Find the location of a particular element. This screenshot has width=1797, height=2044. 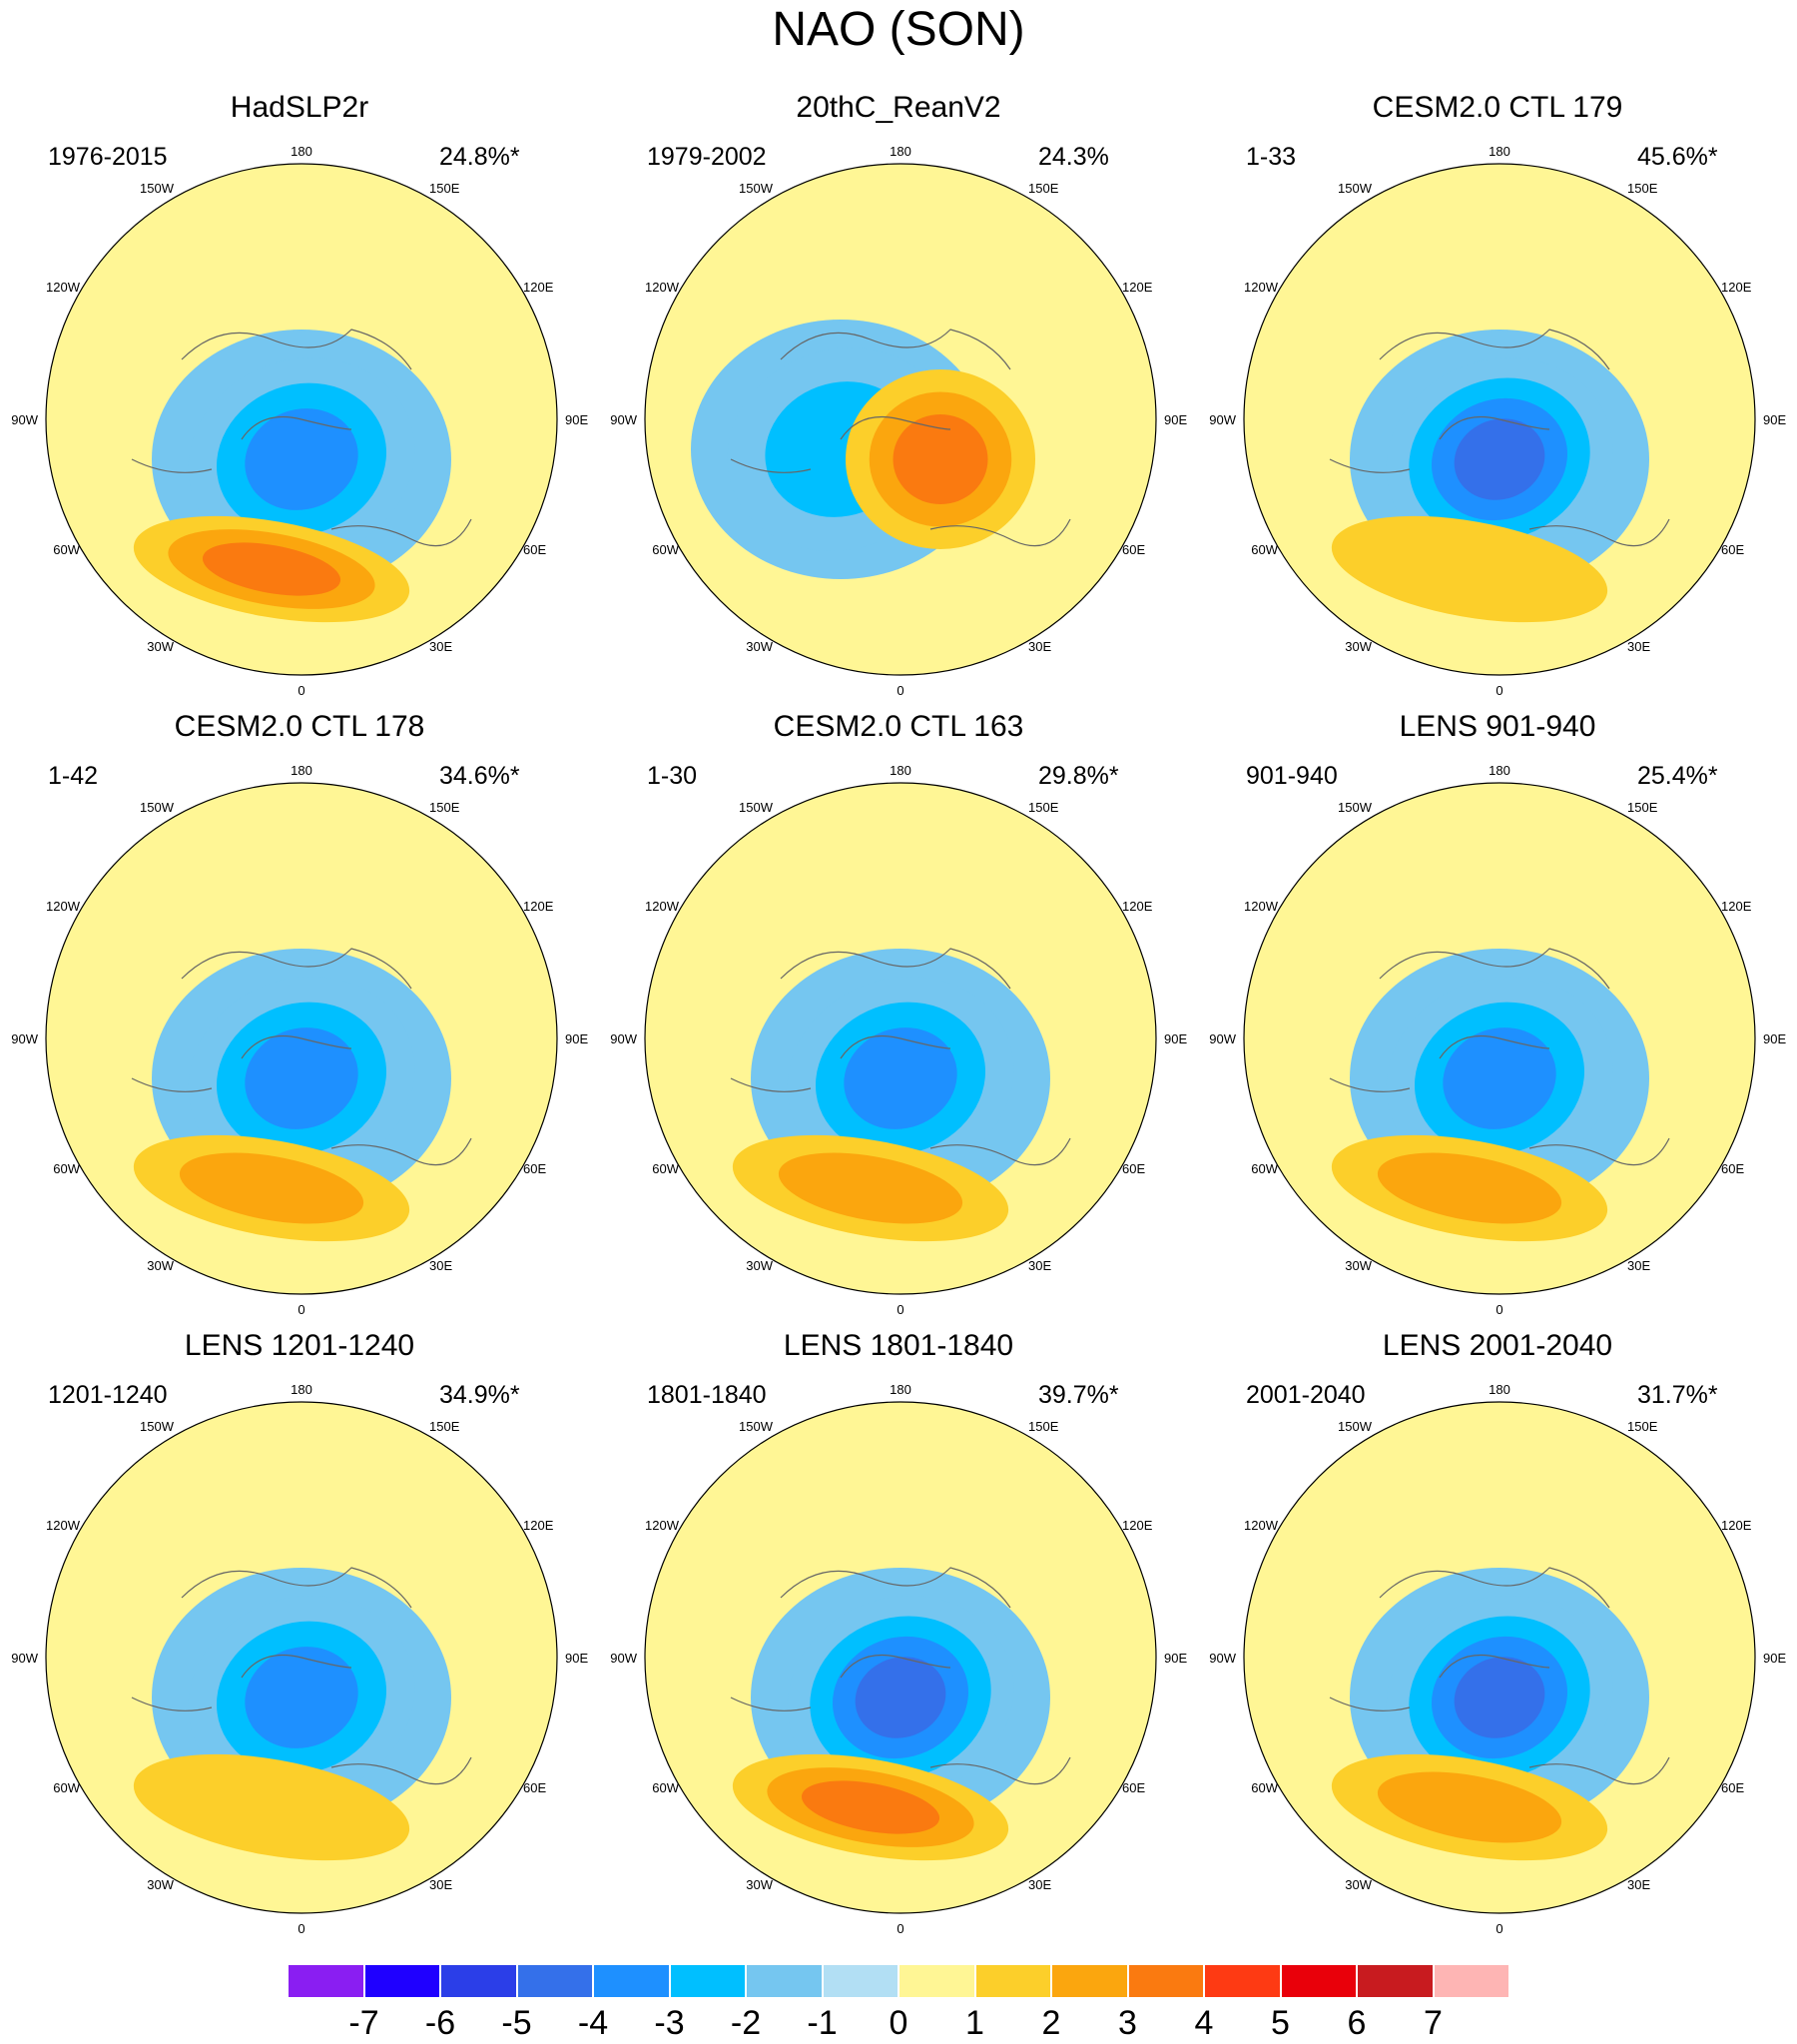

colorbar-tick-label: -5 is located at coordinates (516, 2023).